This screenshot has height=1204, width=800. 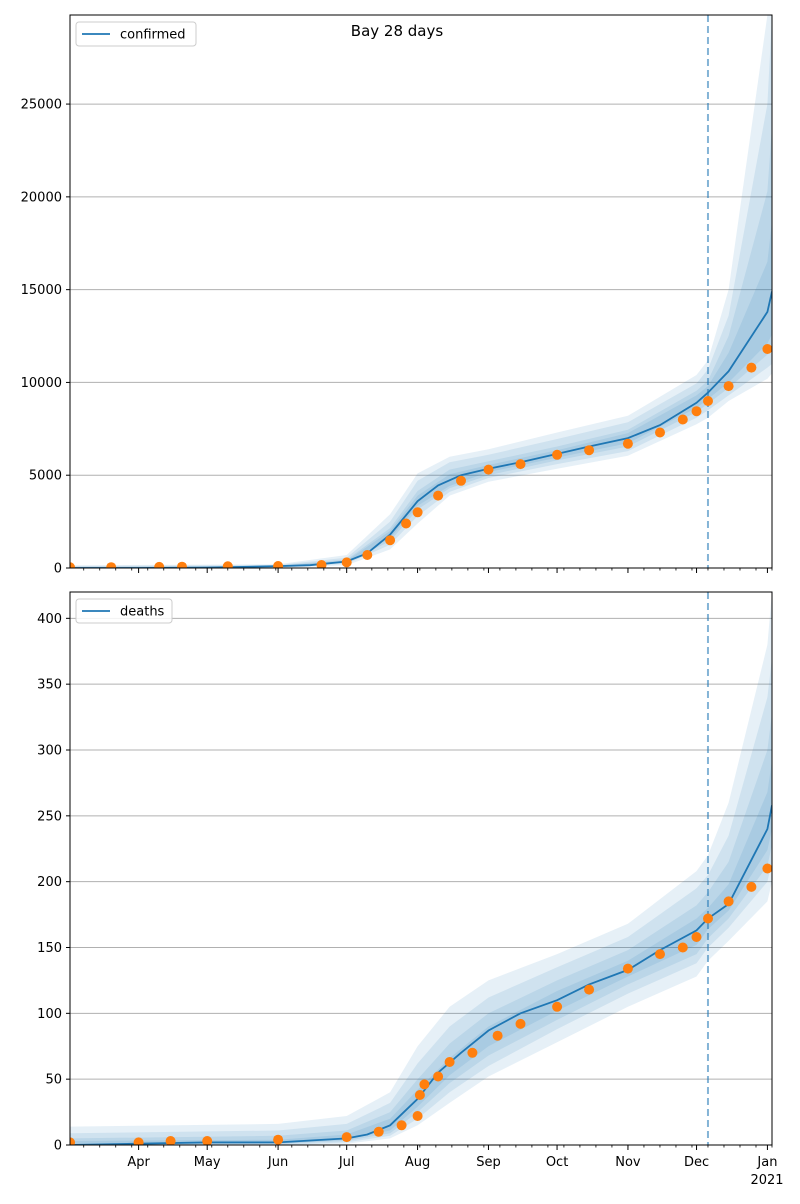 What do you see at coordinates (397, 31) in the screenshot?
I see `figure-title: Bay 28 days` at bounding box center [397, 31].